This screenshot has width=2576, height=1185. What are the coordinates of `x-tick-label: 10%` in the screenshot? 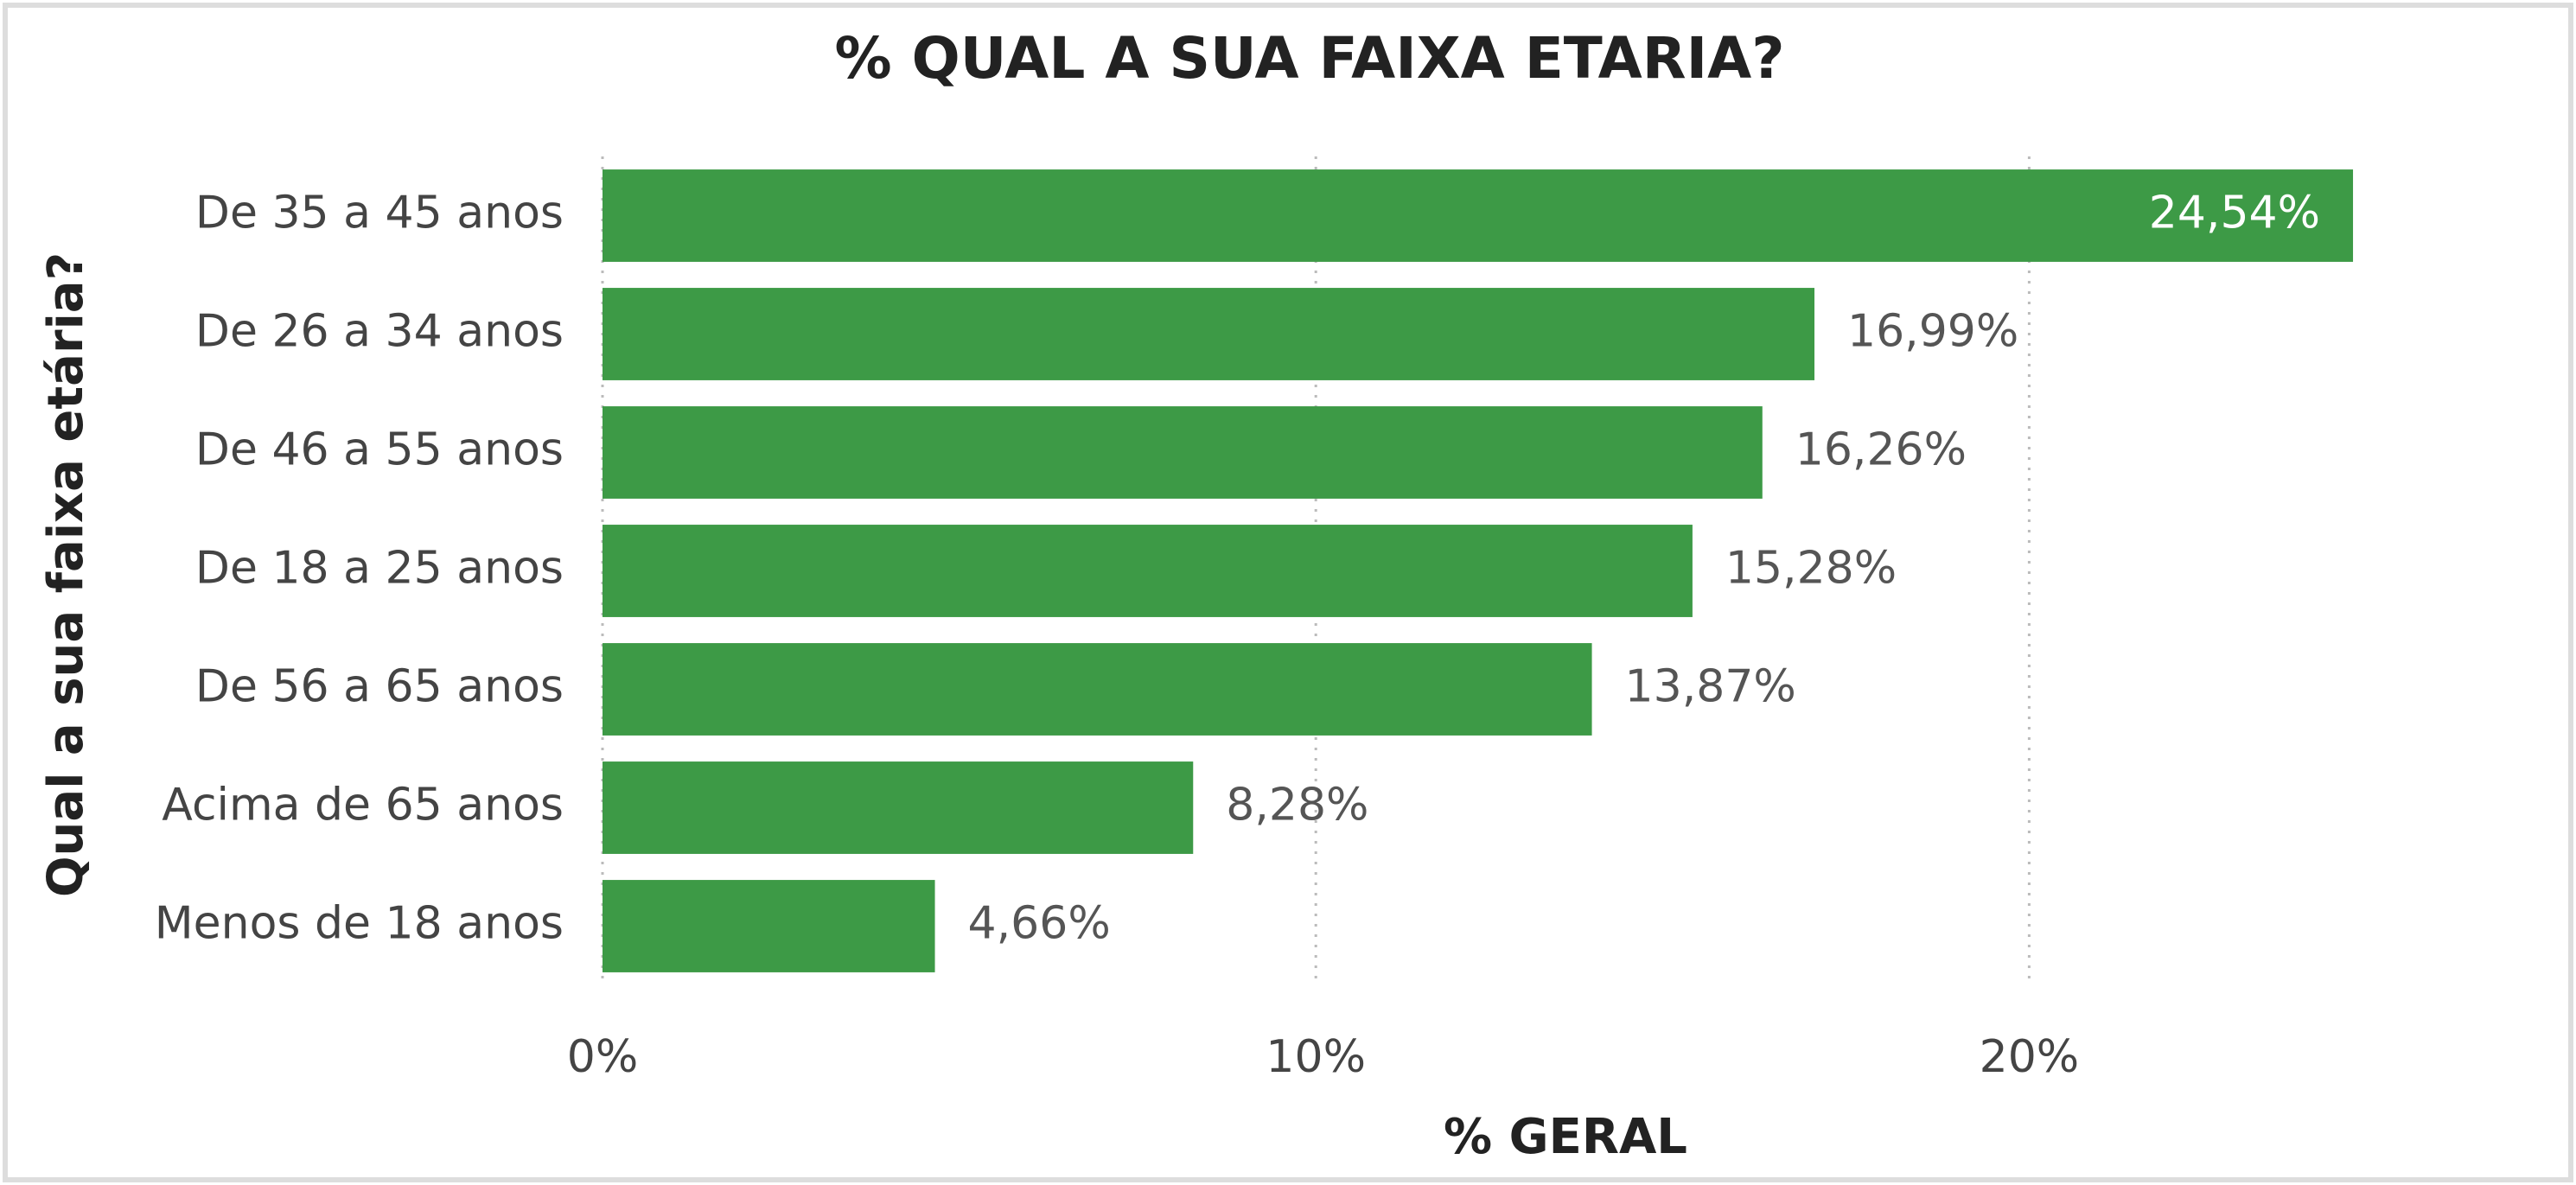 It's located at (1316, 1057).